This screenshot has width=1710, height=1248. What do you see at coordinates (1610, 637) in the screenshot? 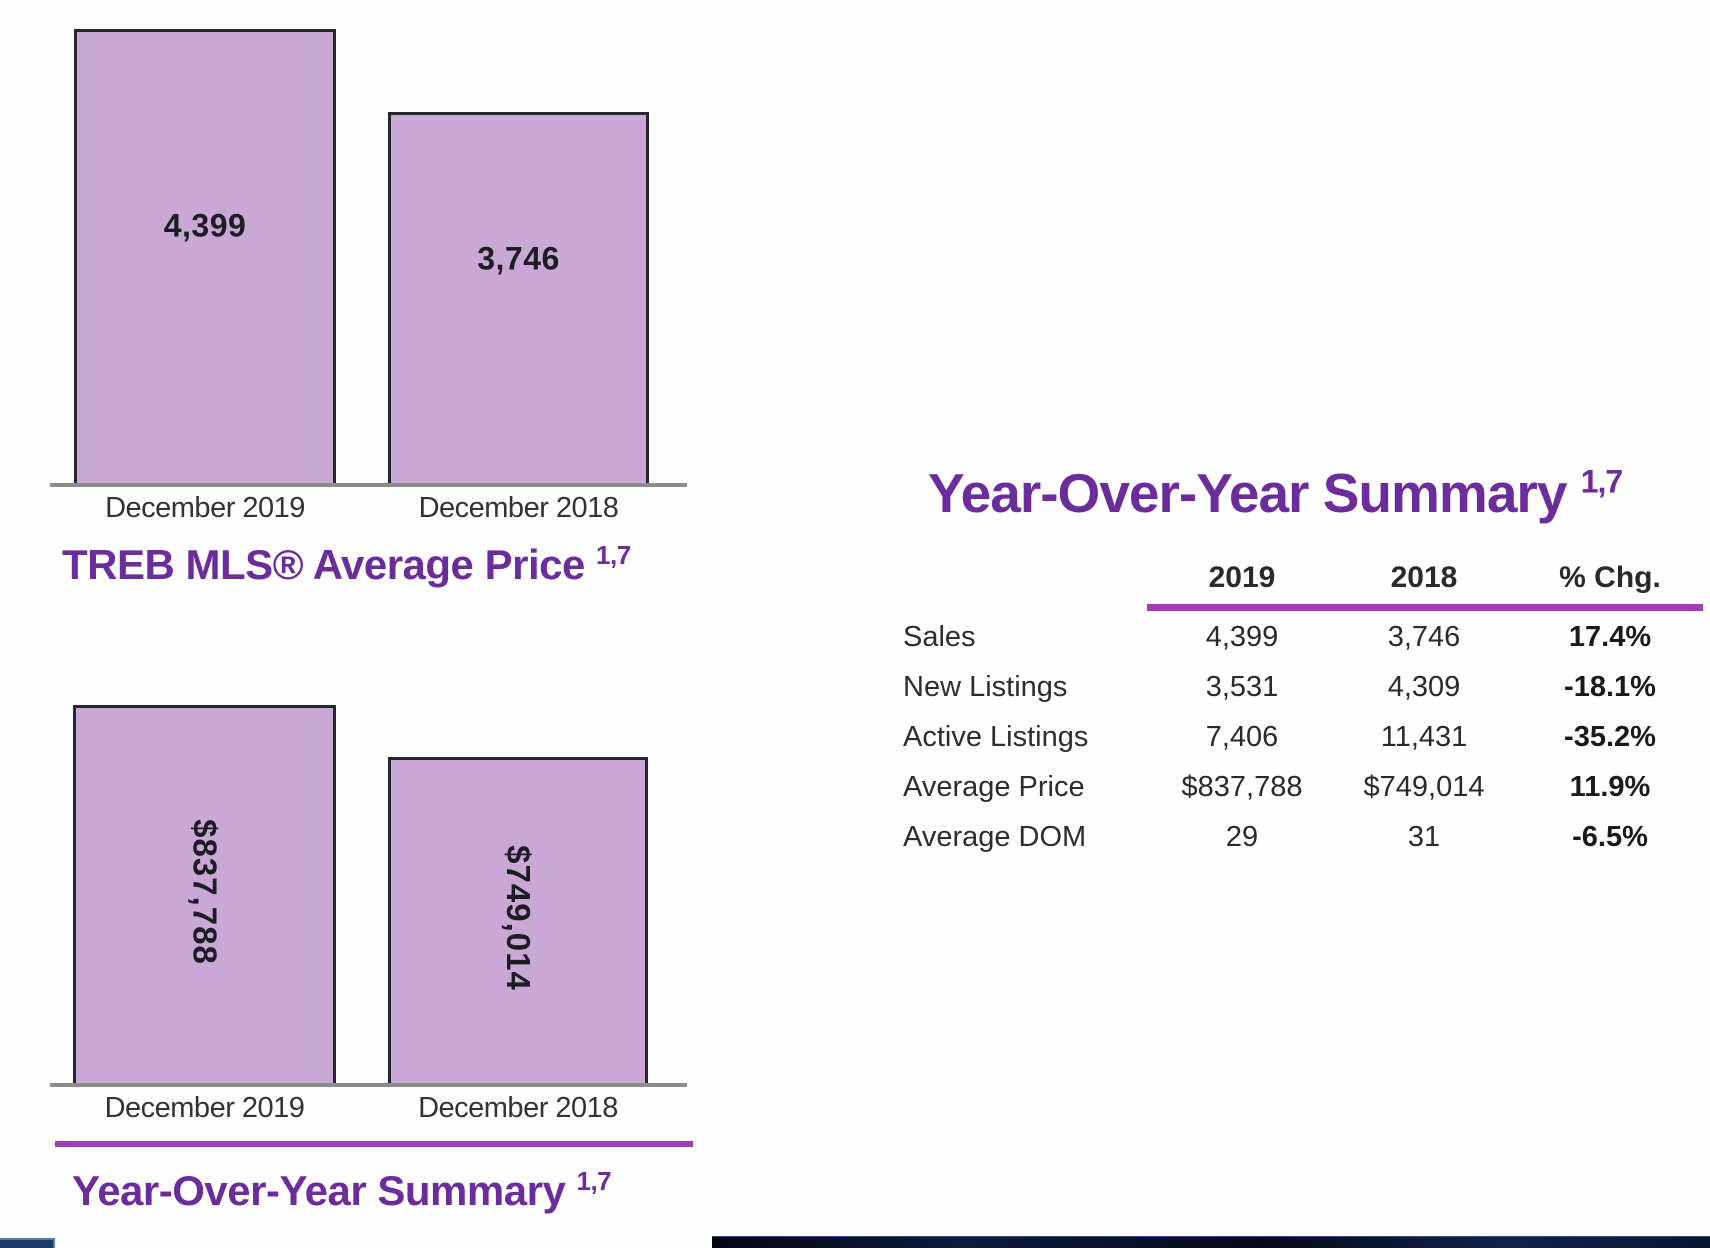
I see `cell-pct-chg: 17.4%` at bounding box center [1610, 637].